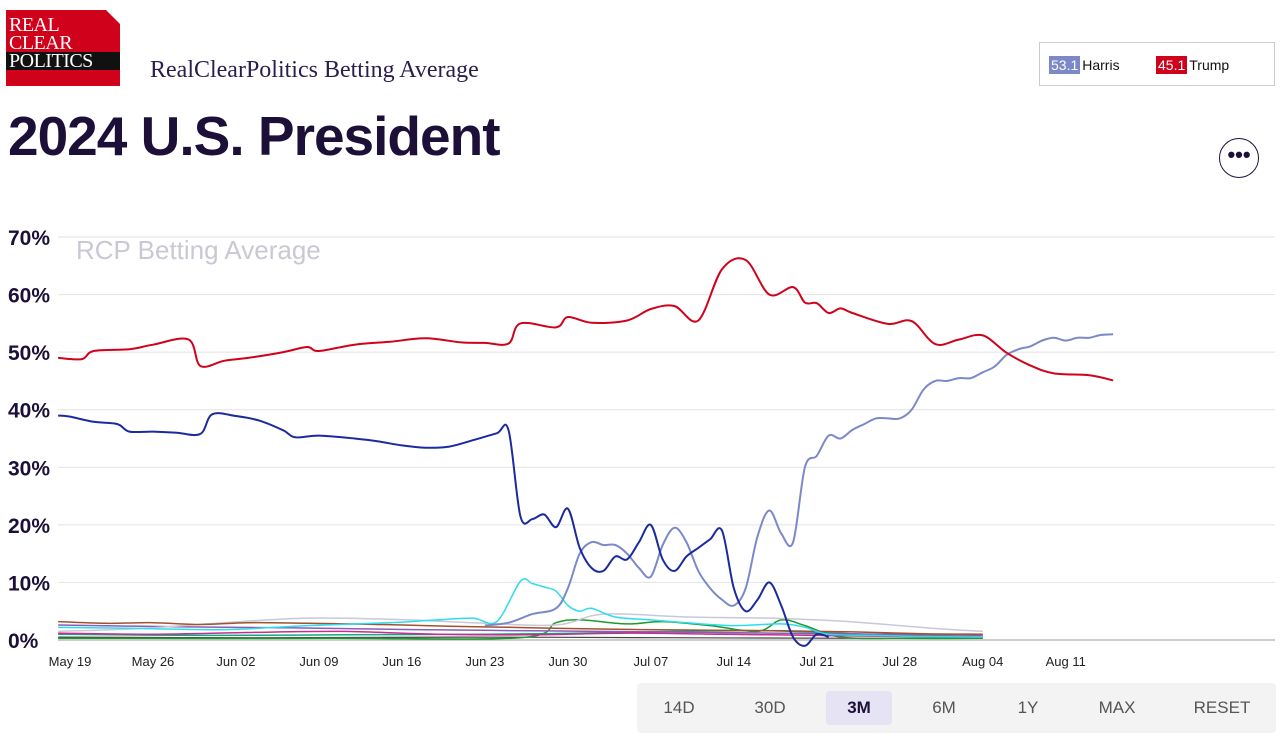 The width and height of the screenshot is (1280, 741). What do you see at coordinates (1065, 65) in the screenshot?
I see `legend-value-harris: 53.1` at bounding box center [1065, 65].